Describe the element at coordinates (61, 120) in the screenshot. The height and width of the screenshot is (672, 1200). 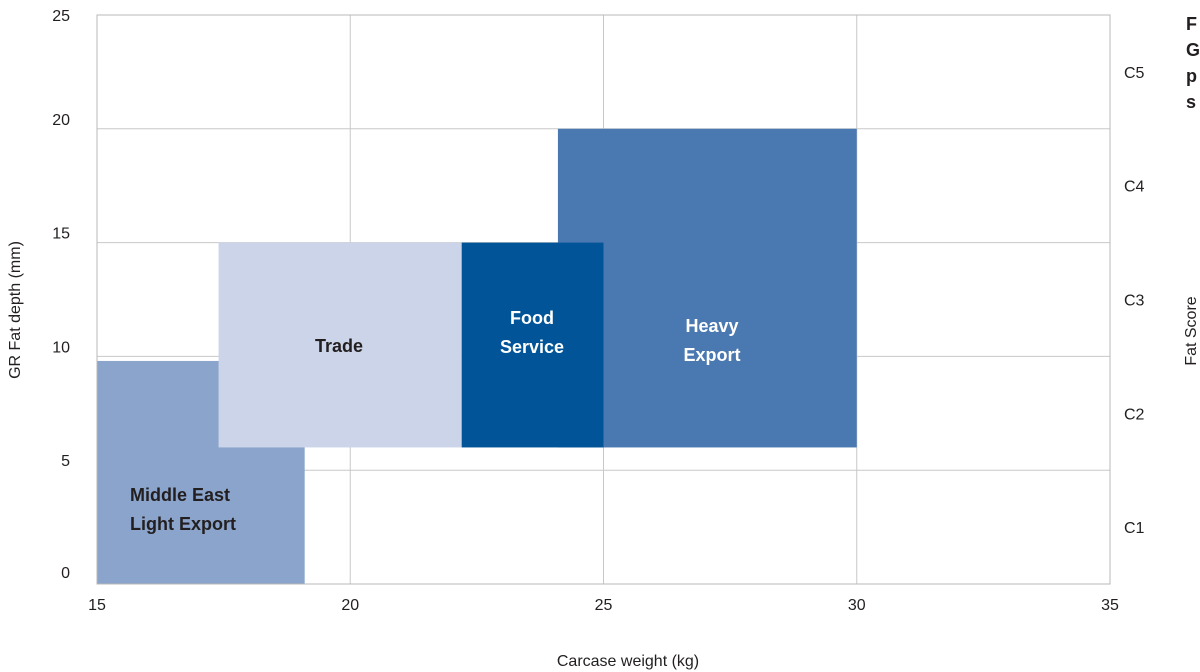
I see `y-tick-label: 20` at that location.